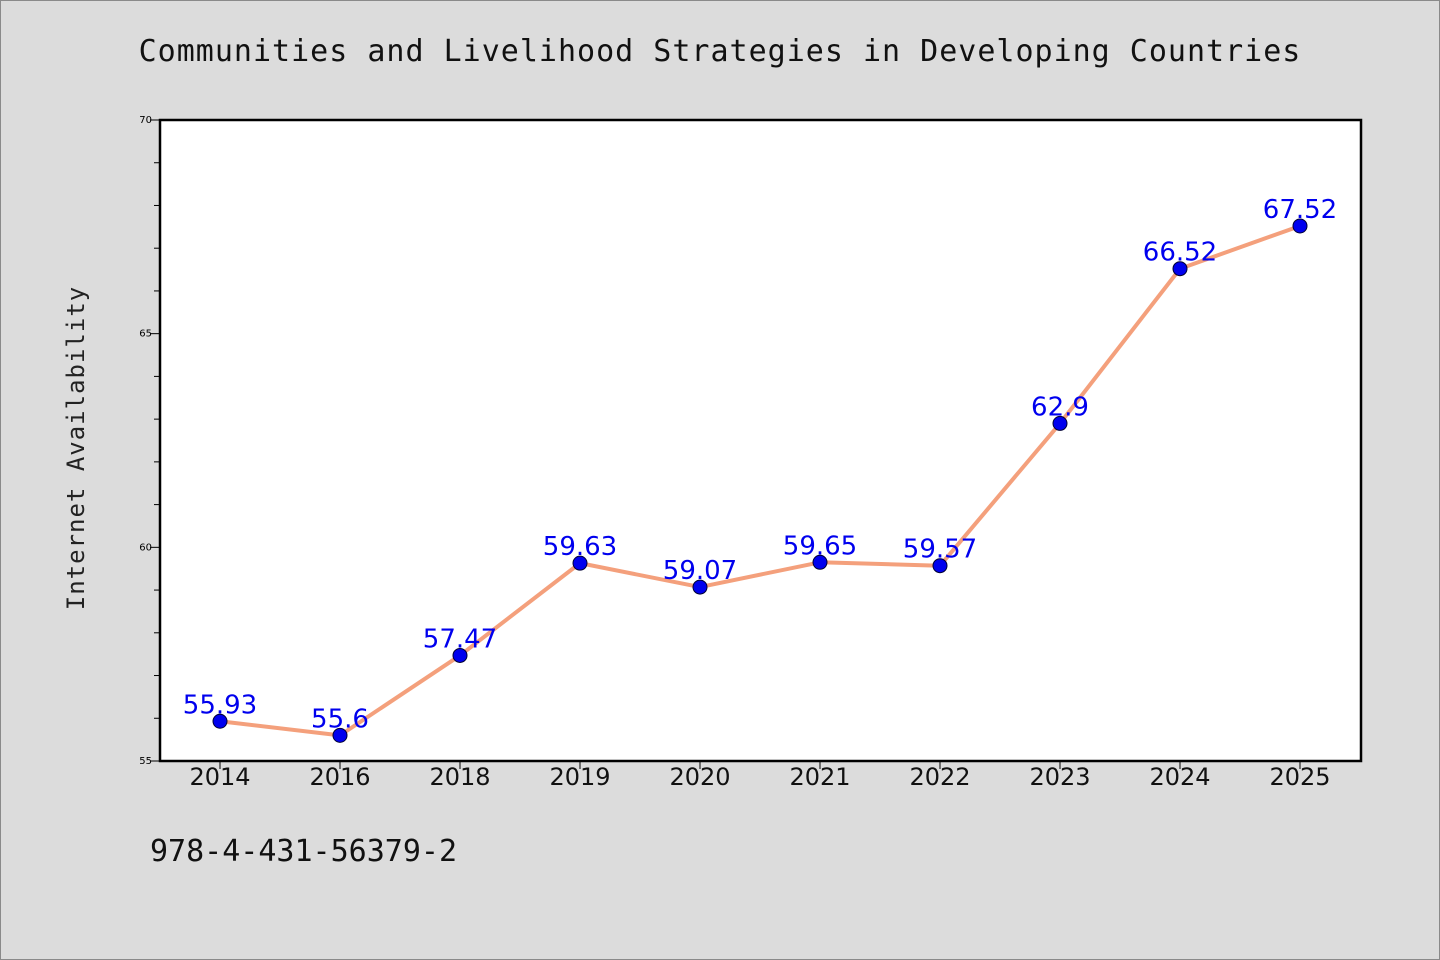 The image size is (1440, 960). Describe the element at coordinates (579, 777) in the screenshot. I see `x-tick-label: 2019` at that location.